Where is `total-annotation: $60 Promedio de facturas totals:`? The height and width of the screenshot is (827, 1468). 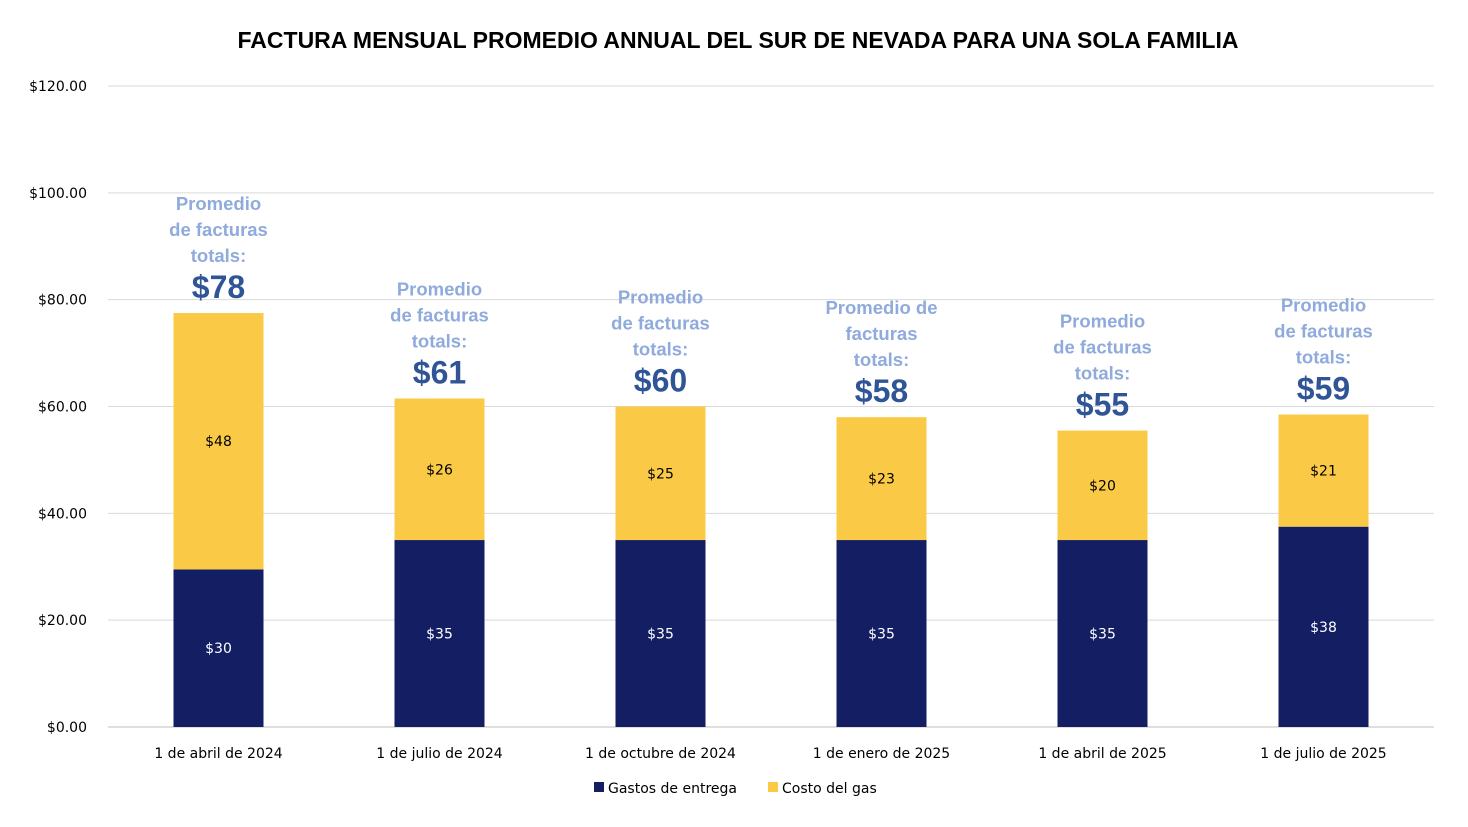
total-annotation: $60 Promedio de facturas totals: is located at coordinates (660, 343).